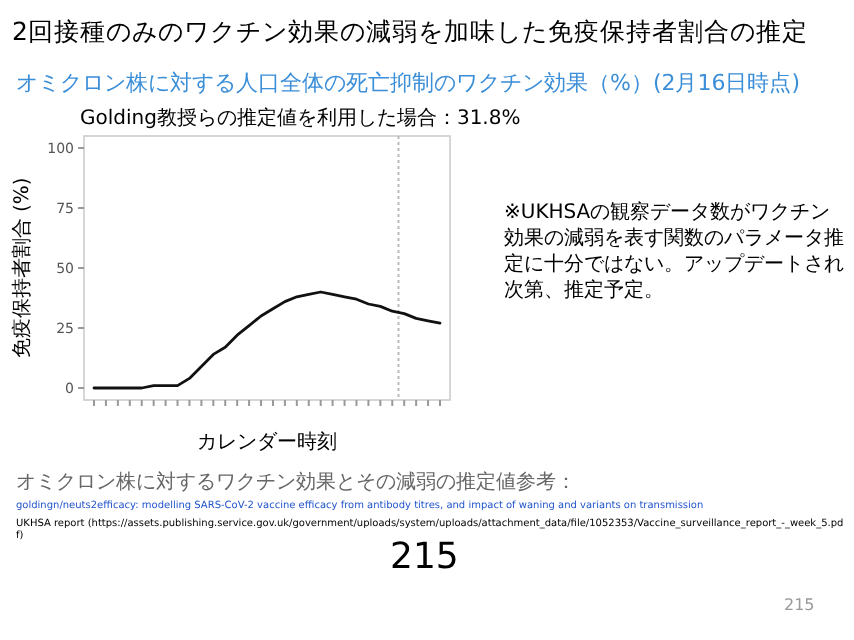 The width and height of the screenshot is (854, 640). I want to click on line-series, so click(267, 340).